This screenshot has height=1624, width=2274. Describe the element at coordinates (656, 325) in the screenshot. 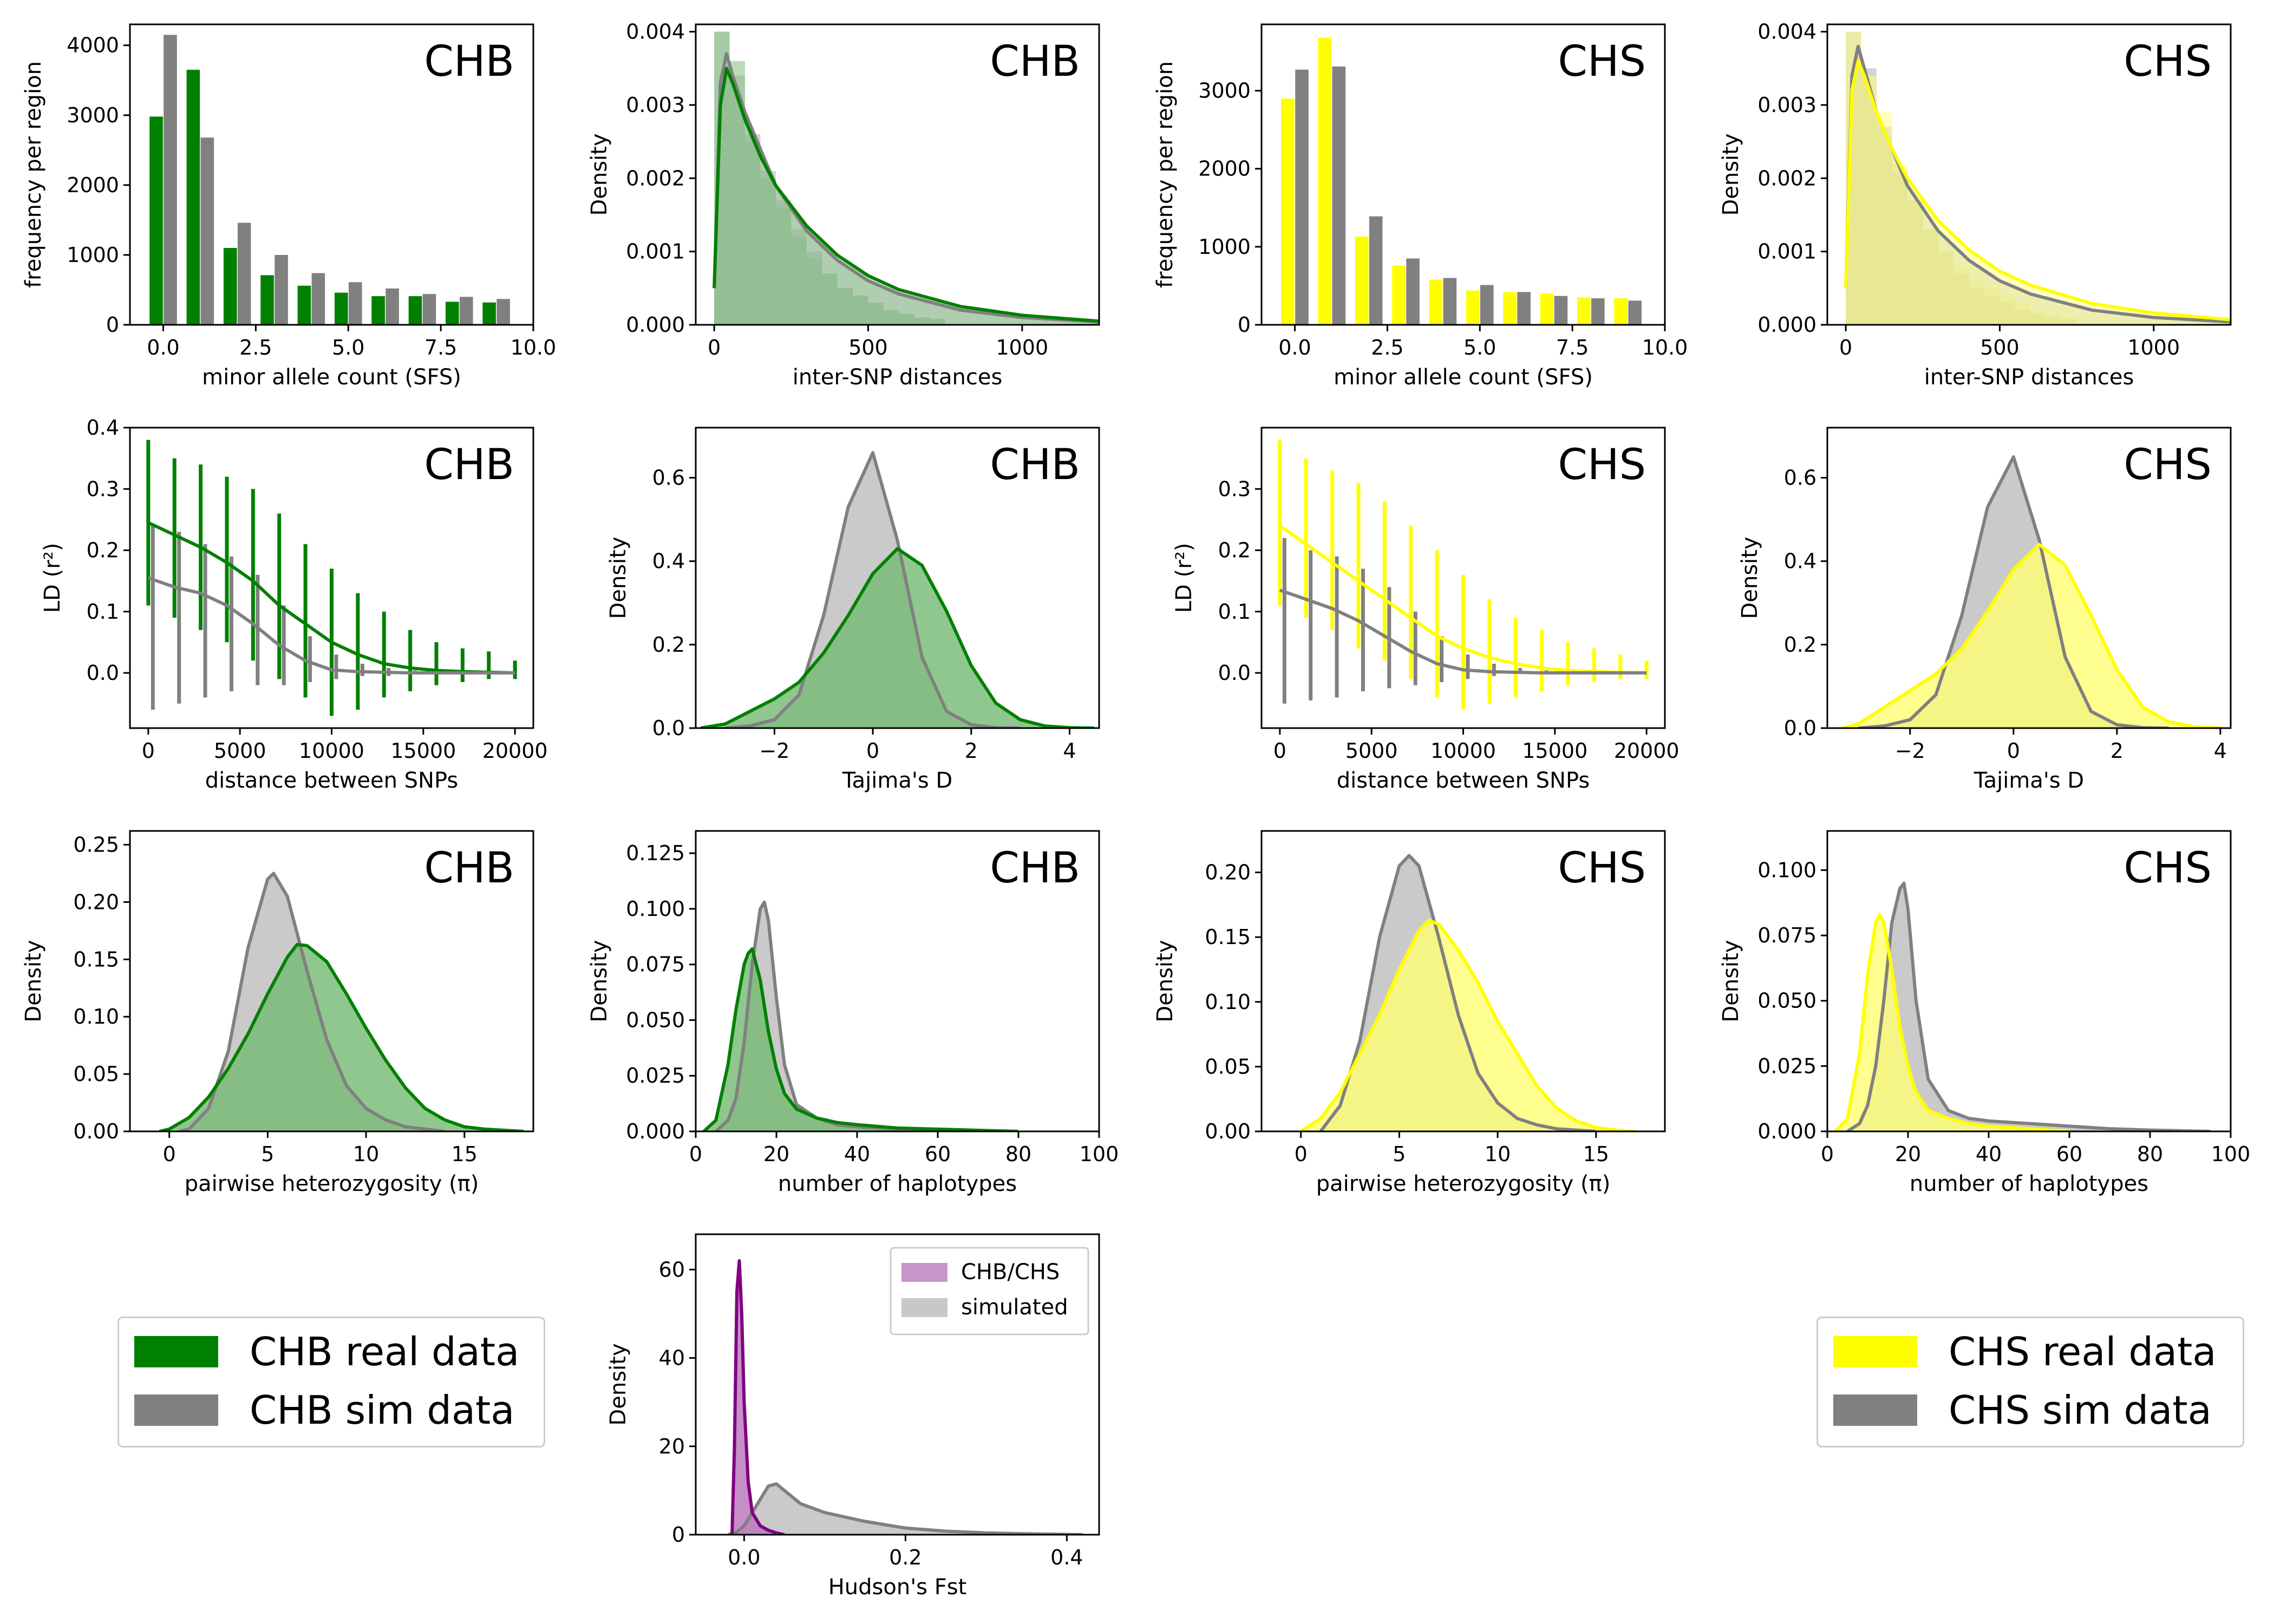

I see `y-tick-label: 0.000` at that location.